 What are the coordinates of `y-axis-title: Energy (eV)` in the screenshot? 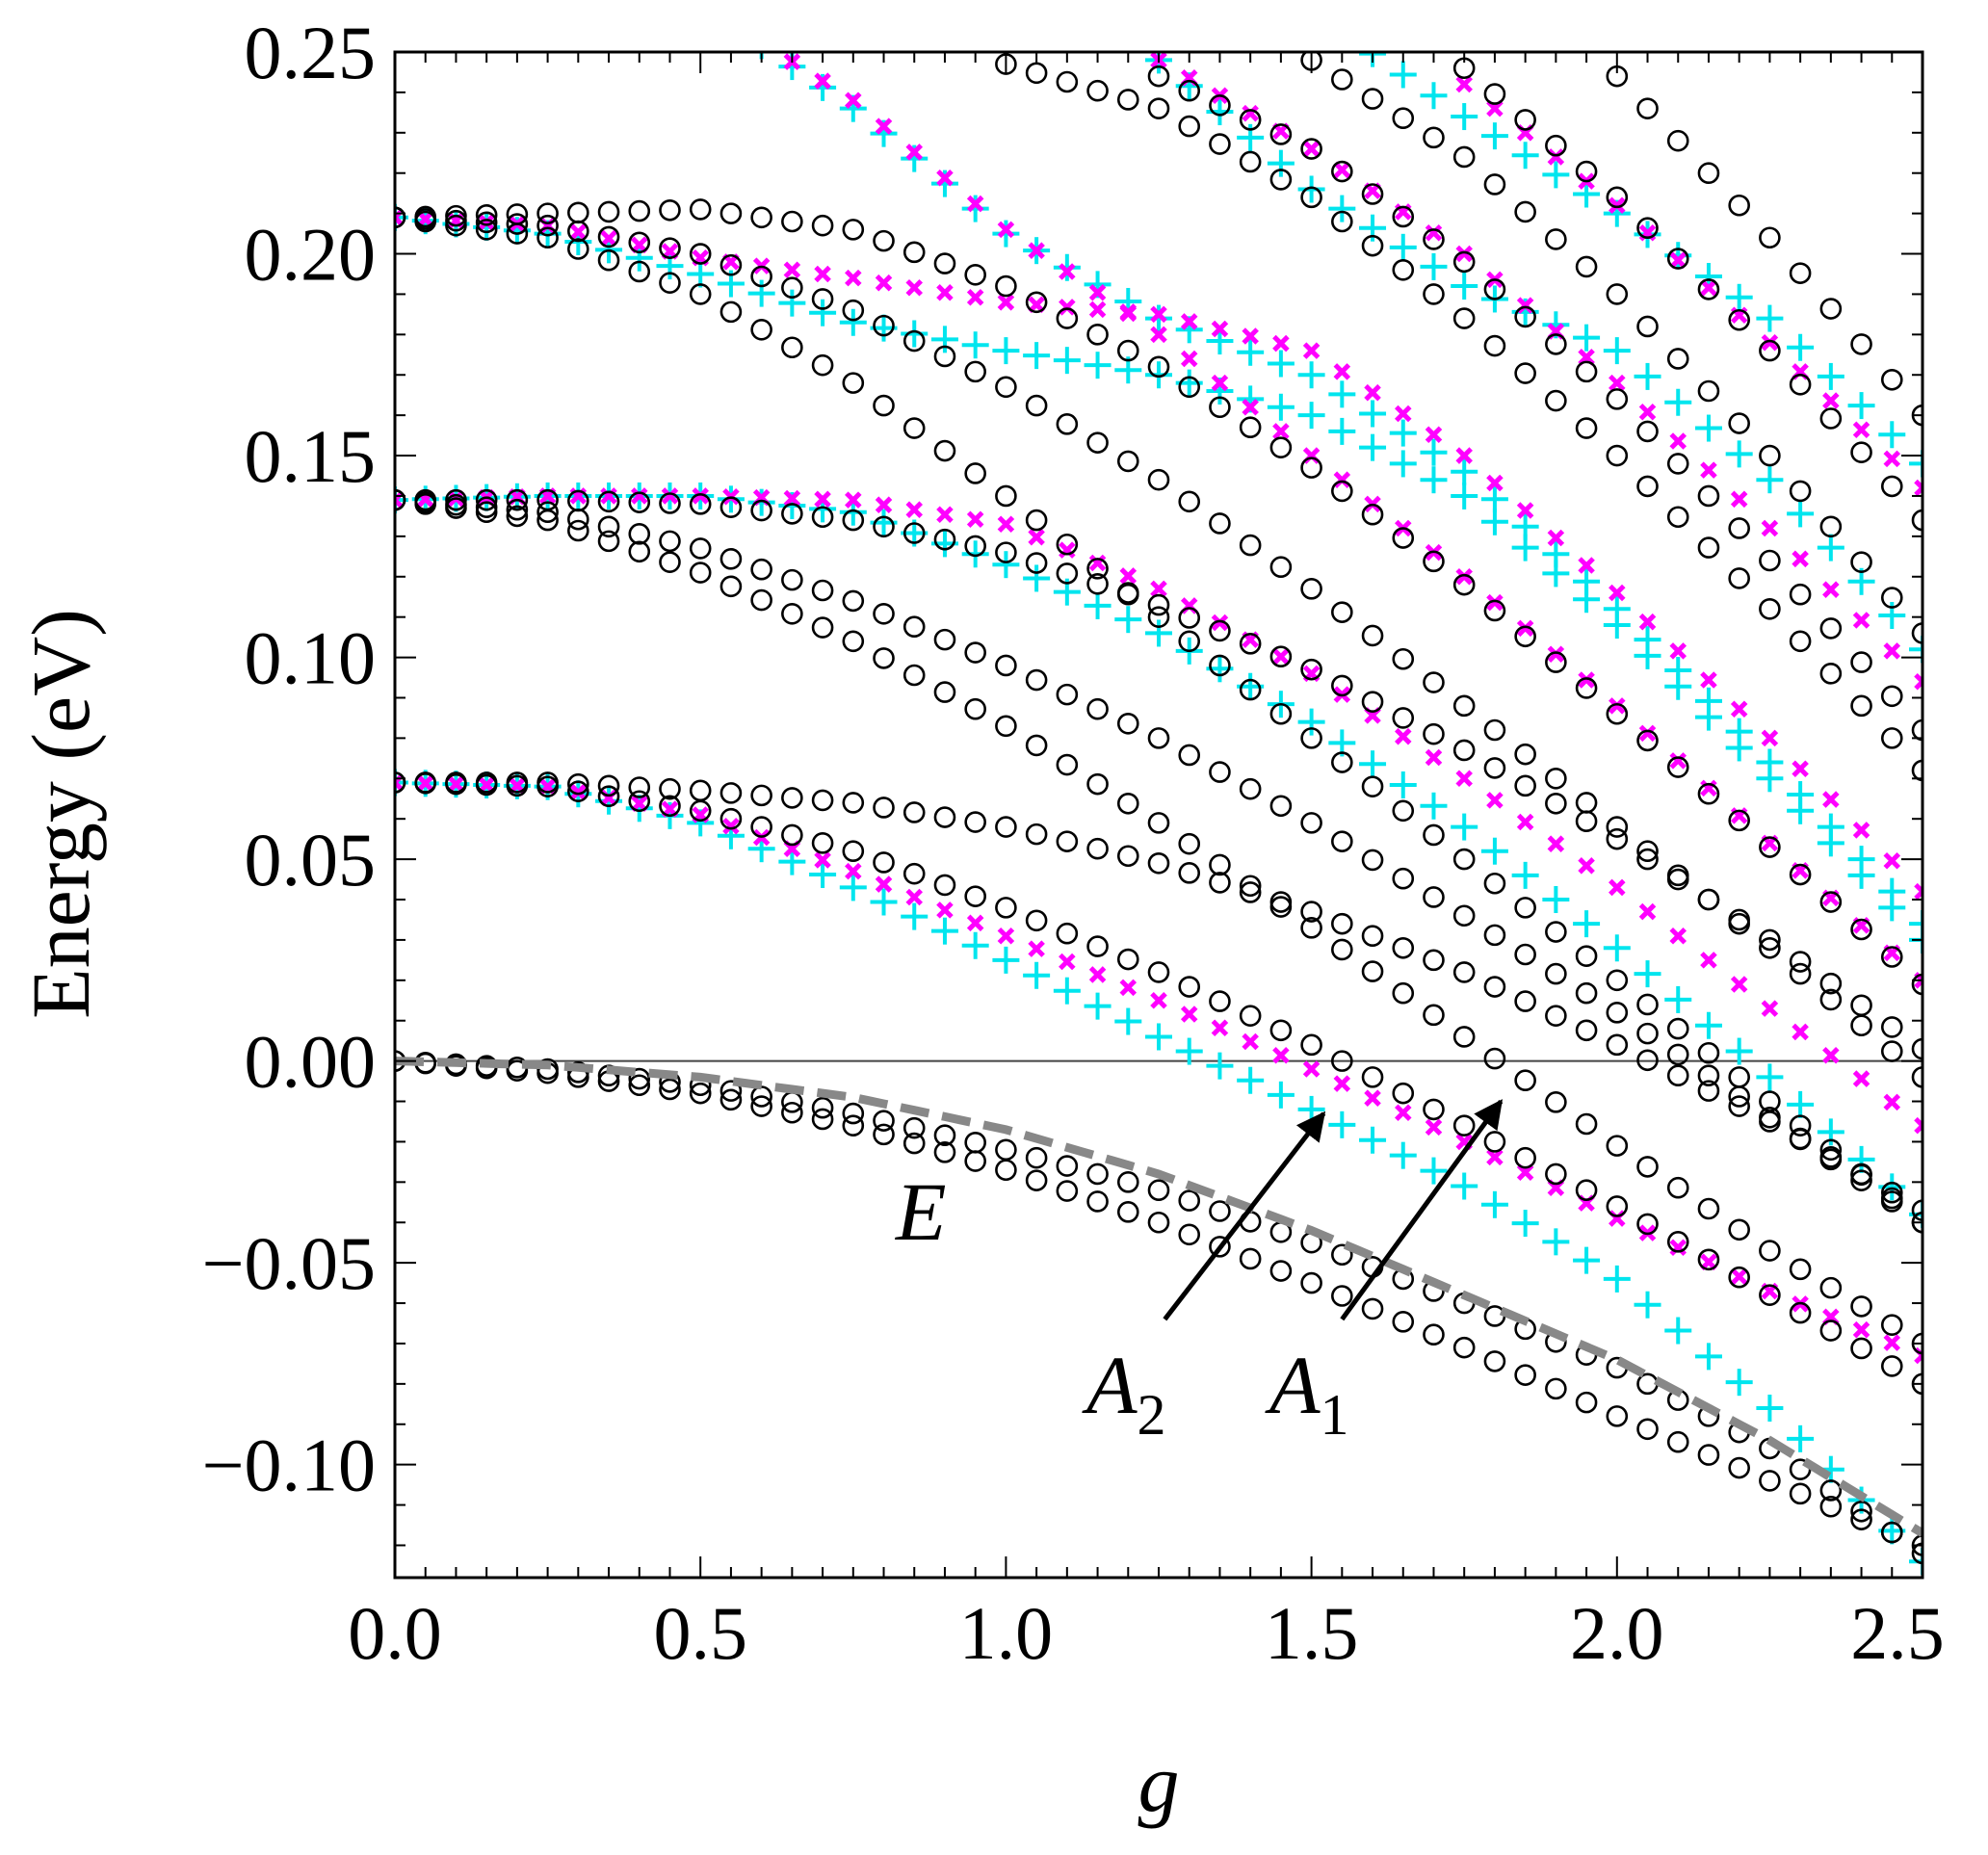 It's located at (60, 814).